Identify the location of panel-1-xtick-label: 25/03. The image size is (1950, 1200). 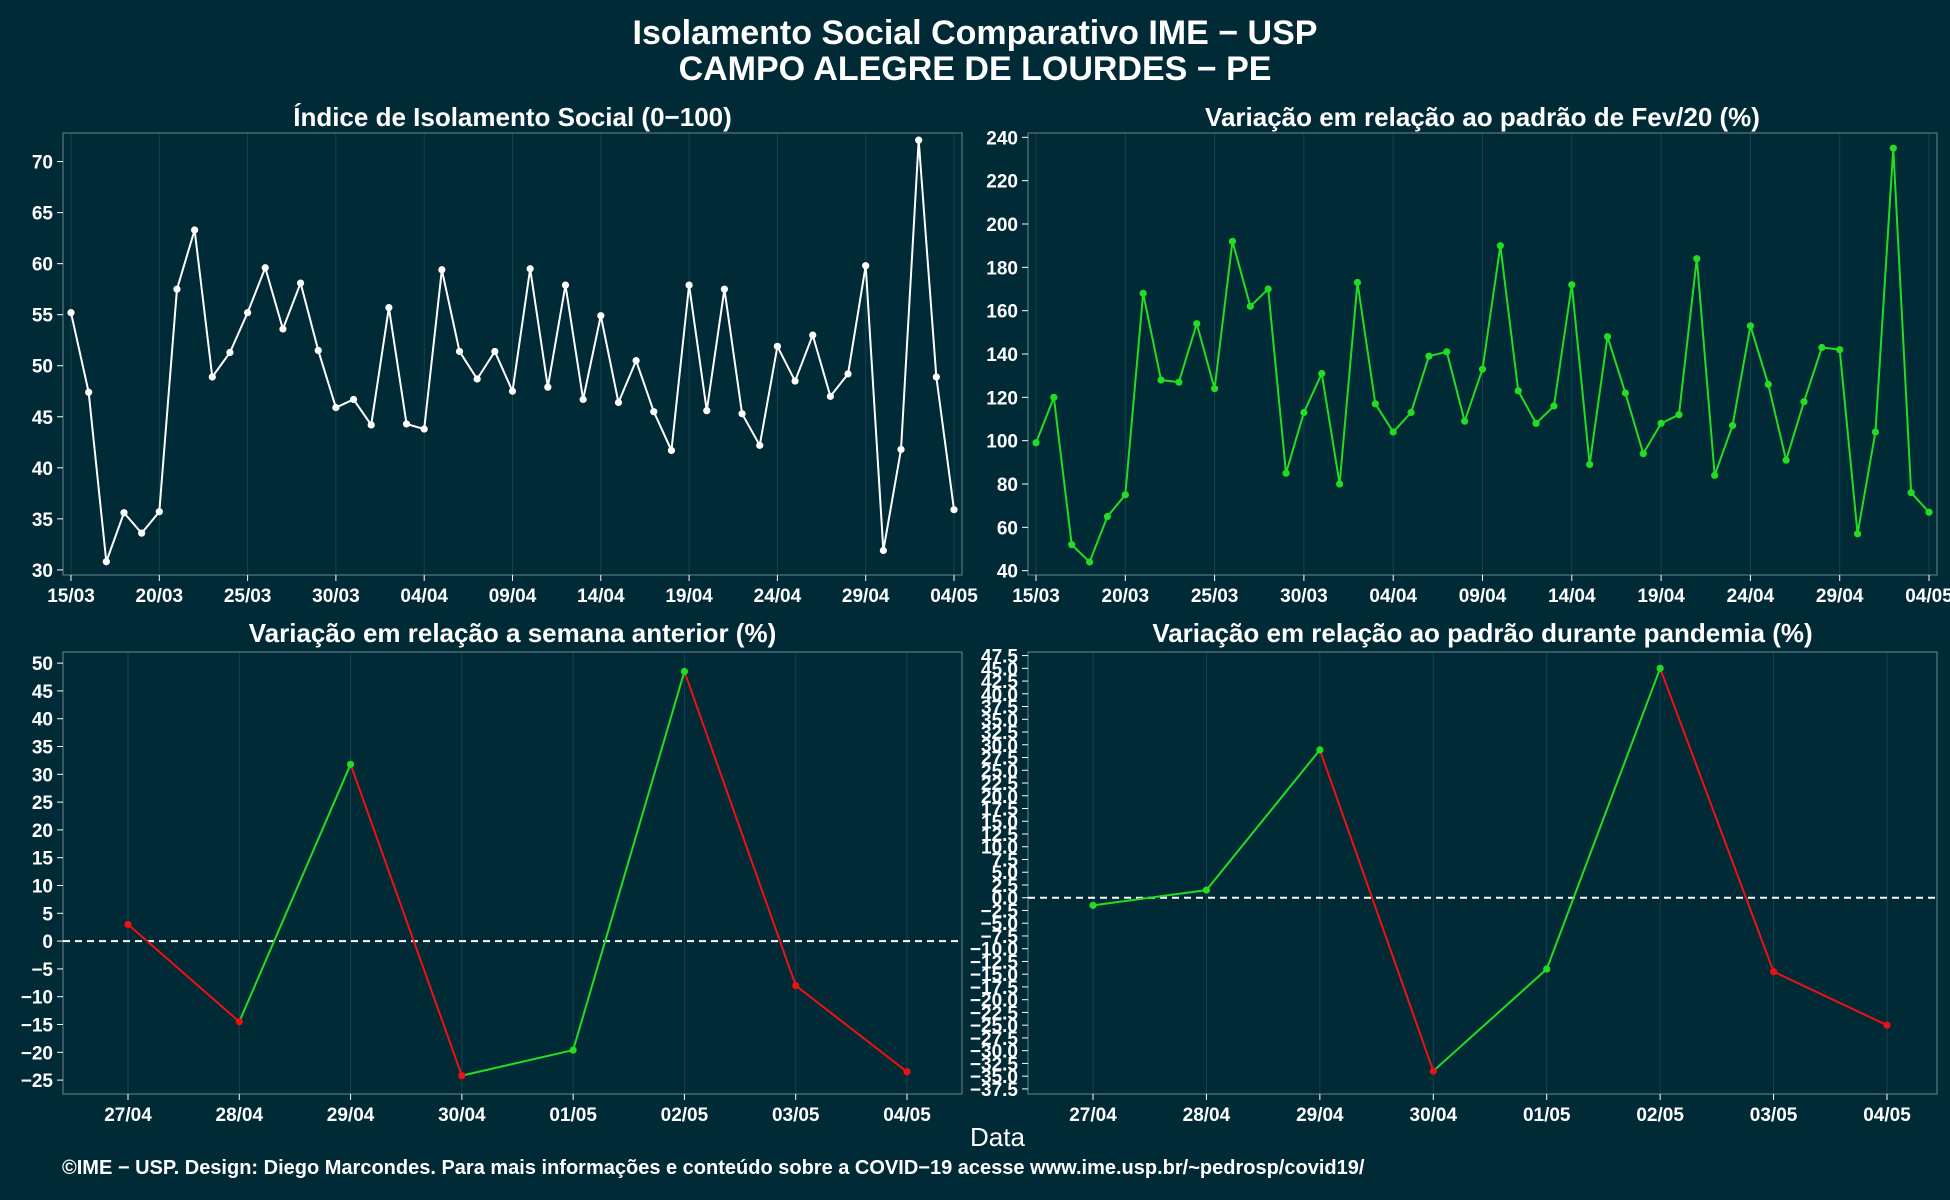
(248, 596).